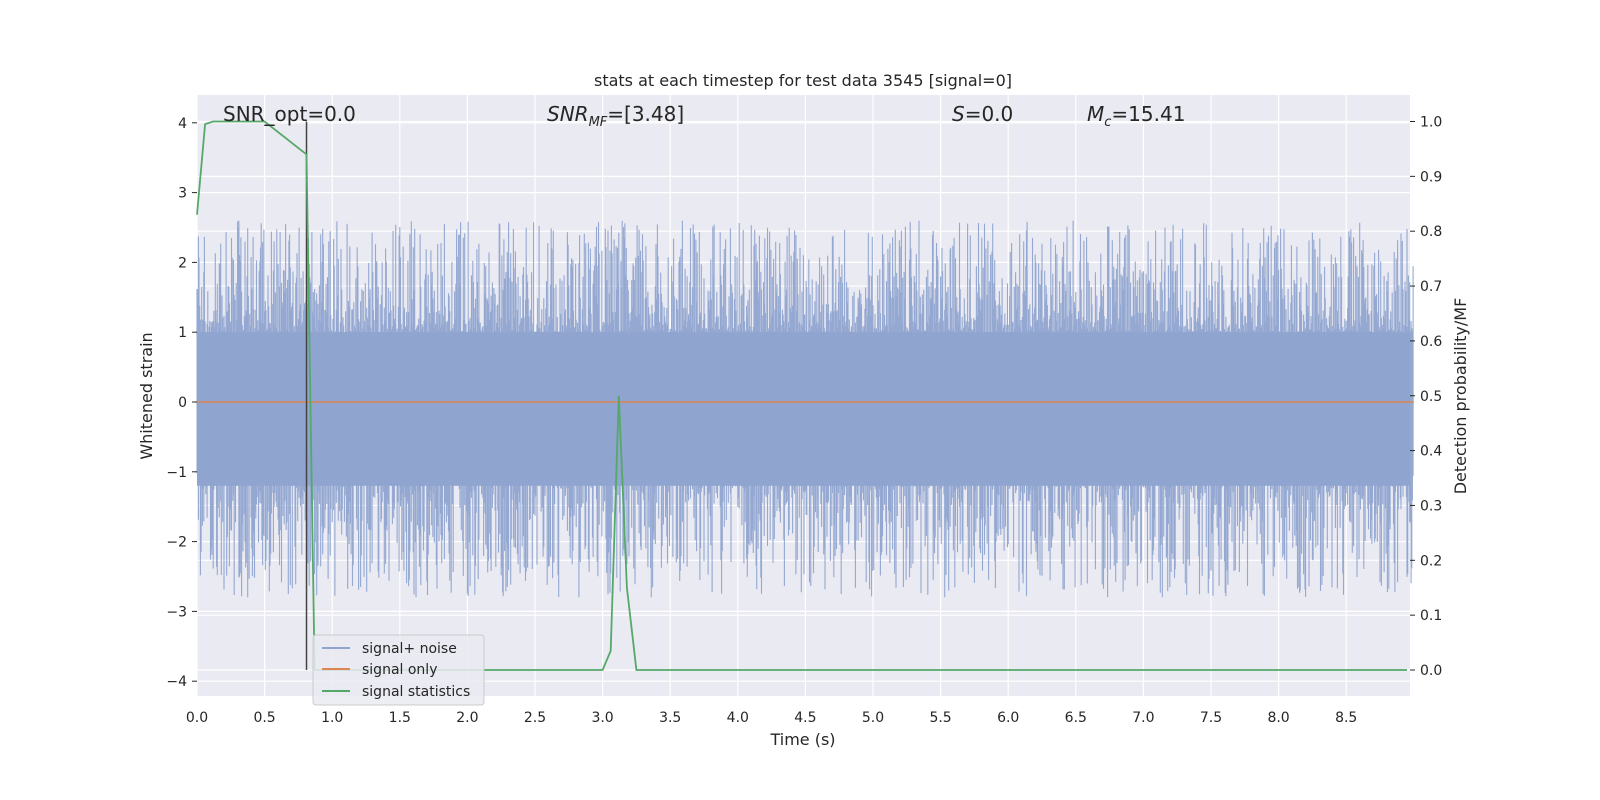 This screenshot has height=800, width=1600. I want to click on annotation-s-value: =0.0, so click(989, 114).